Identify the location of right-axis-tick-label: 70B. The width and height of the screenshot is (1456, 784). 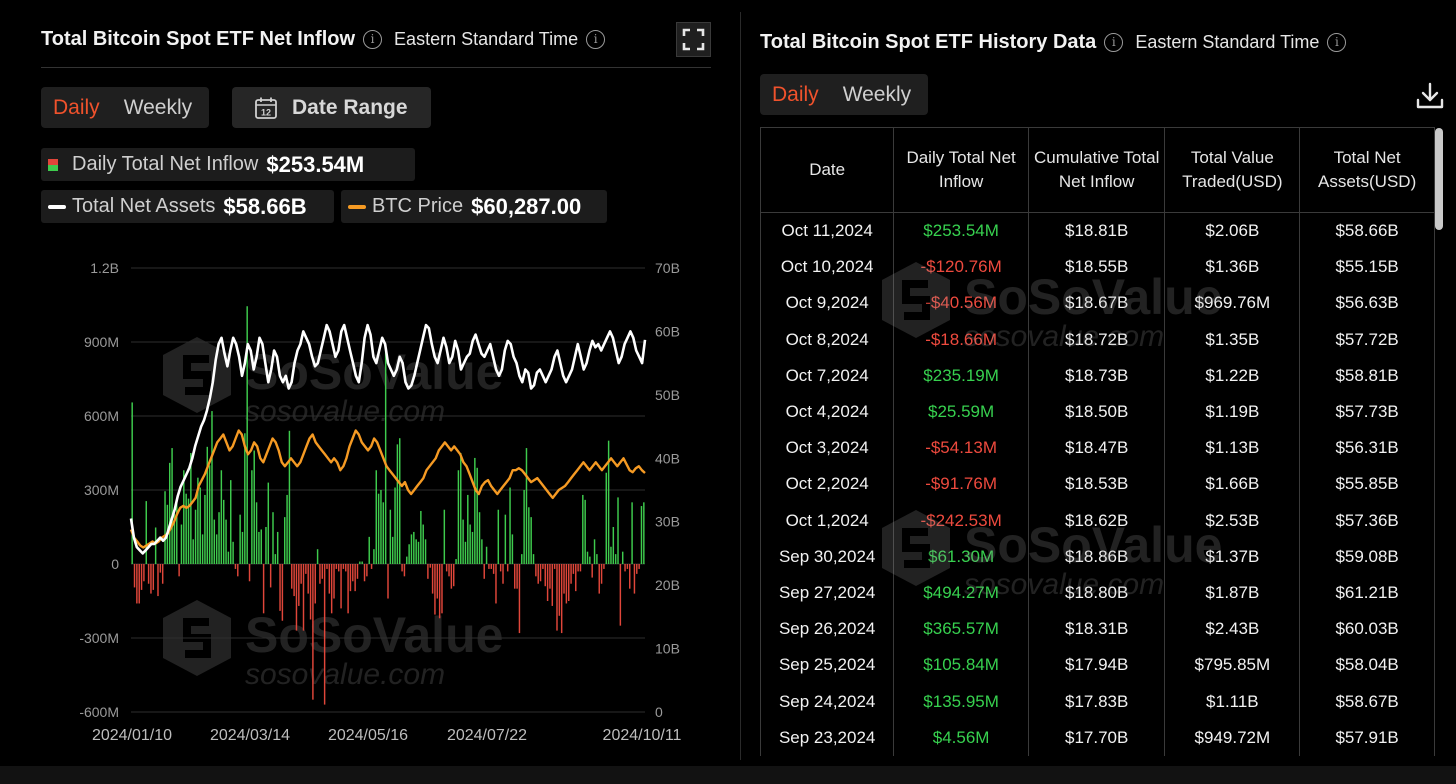
(667, 268).